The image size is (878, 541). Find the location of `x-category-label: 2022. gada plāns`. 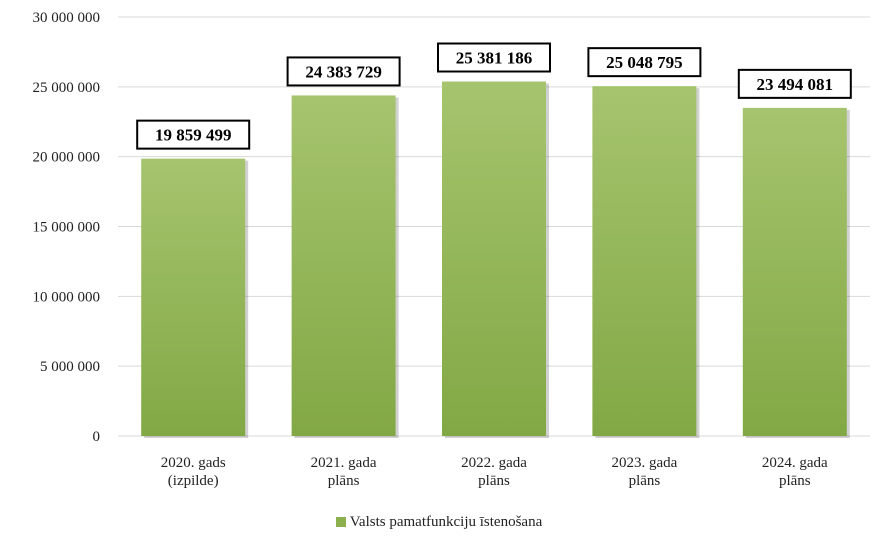

x-category-label: 2022. gada plāns is located at coordinates (494, 472).